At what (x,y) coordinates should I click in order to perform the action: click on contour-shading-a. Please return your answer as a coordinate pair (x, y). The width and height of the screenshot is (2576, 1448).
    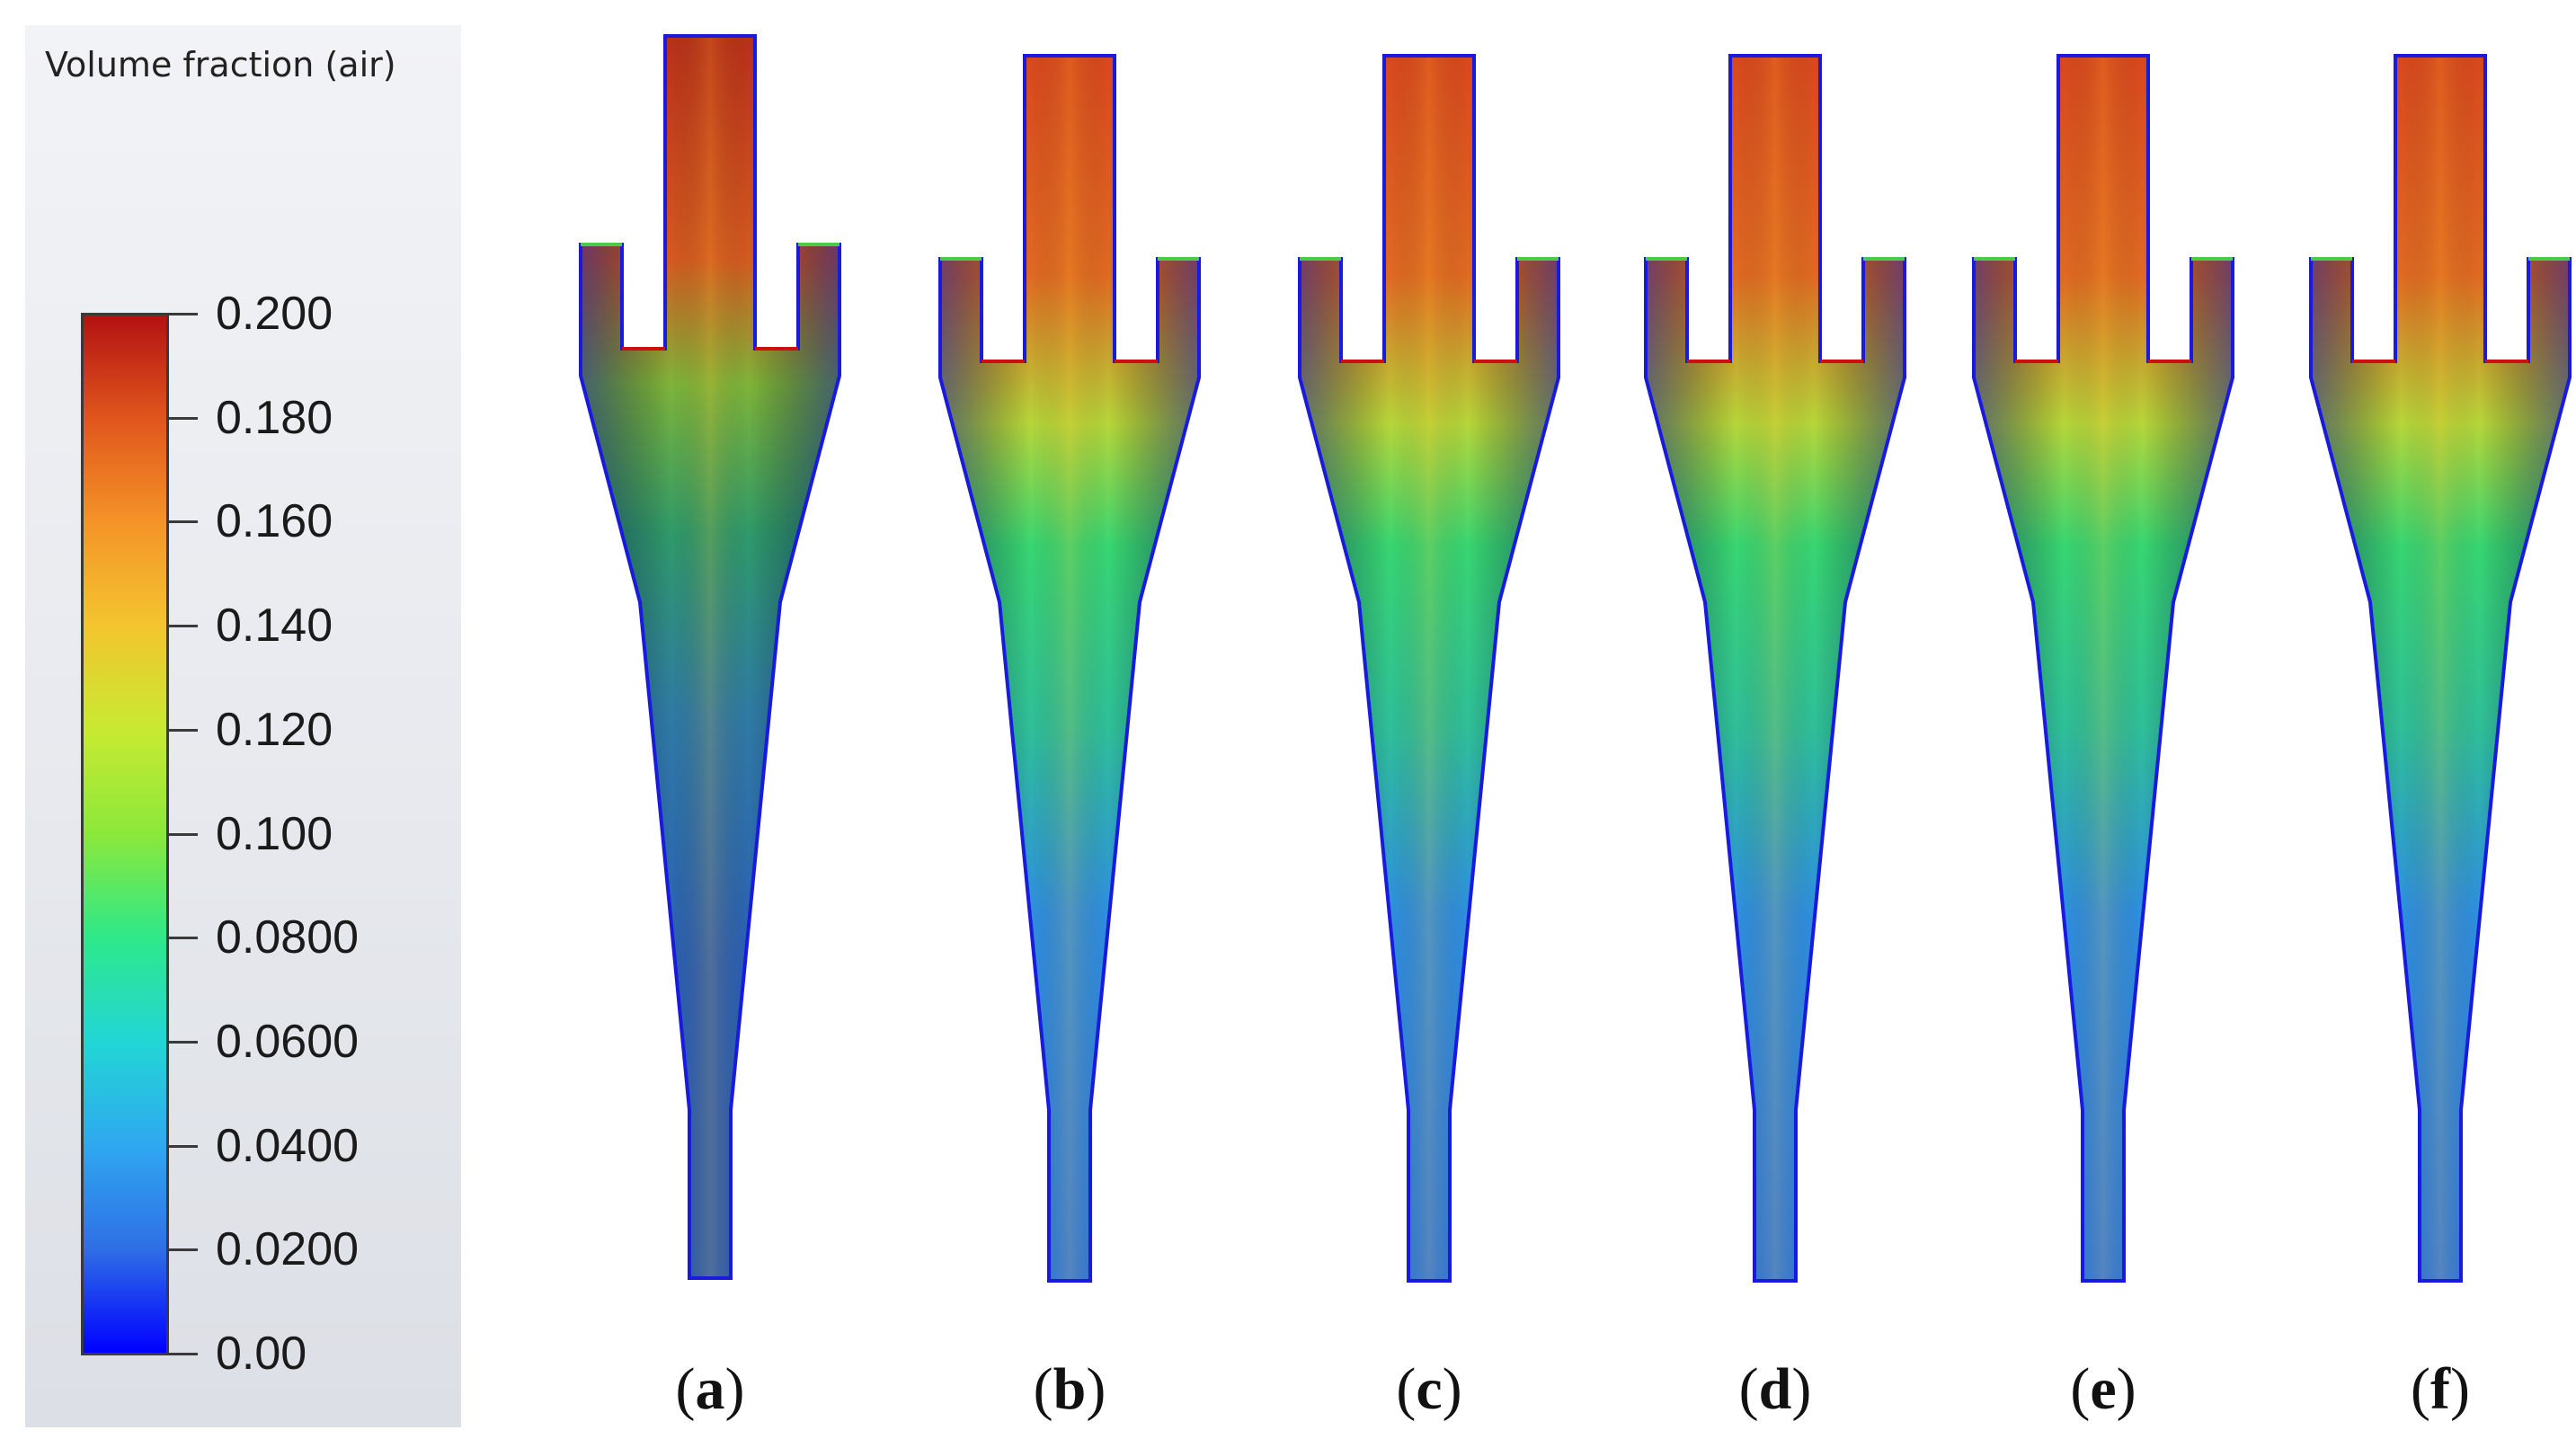
    Looking at the image, I should click on (710, 657).